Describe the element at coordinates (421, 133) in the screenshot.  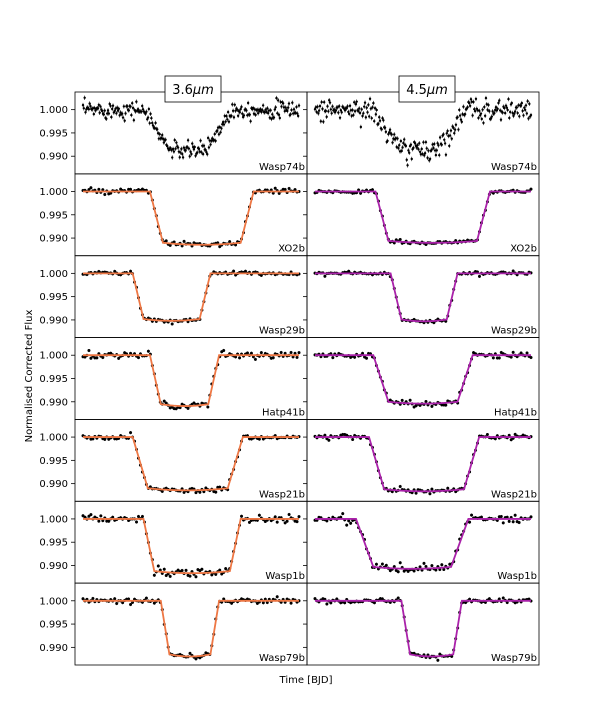
I see `panel-Wasp74b-4-5: Wasp74b` at that location.